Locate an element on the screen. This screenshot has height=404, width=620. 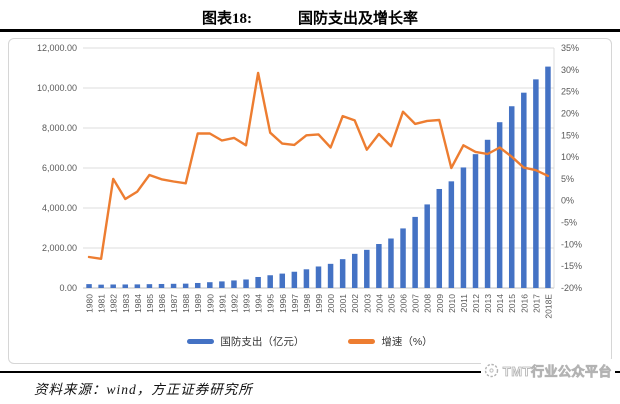
x-axis-tick-label: 1998 is located at coordinates (307, 303).